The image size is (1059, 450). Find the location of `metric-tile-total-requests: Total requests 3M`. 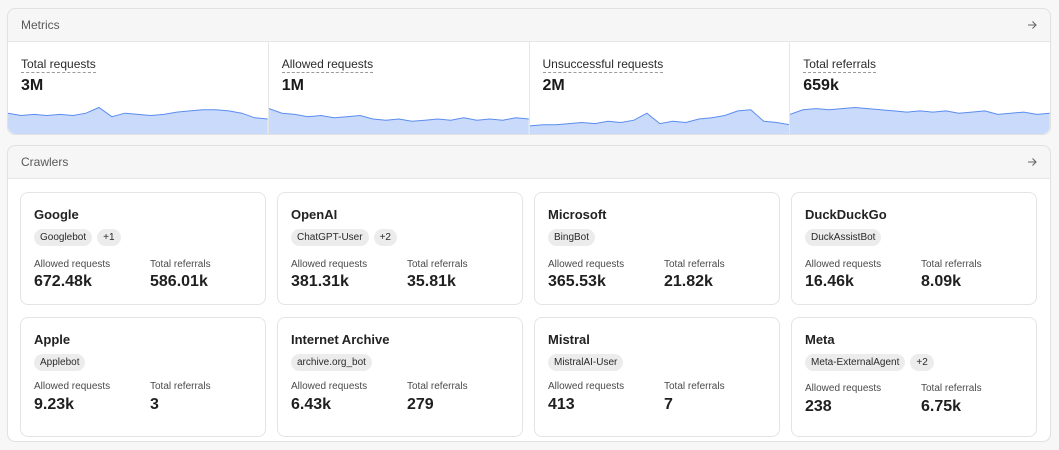

metric-tile-total-requests: Total requests 3M is located at coordinates (138, 88).